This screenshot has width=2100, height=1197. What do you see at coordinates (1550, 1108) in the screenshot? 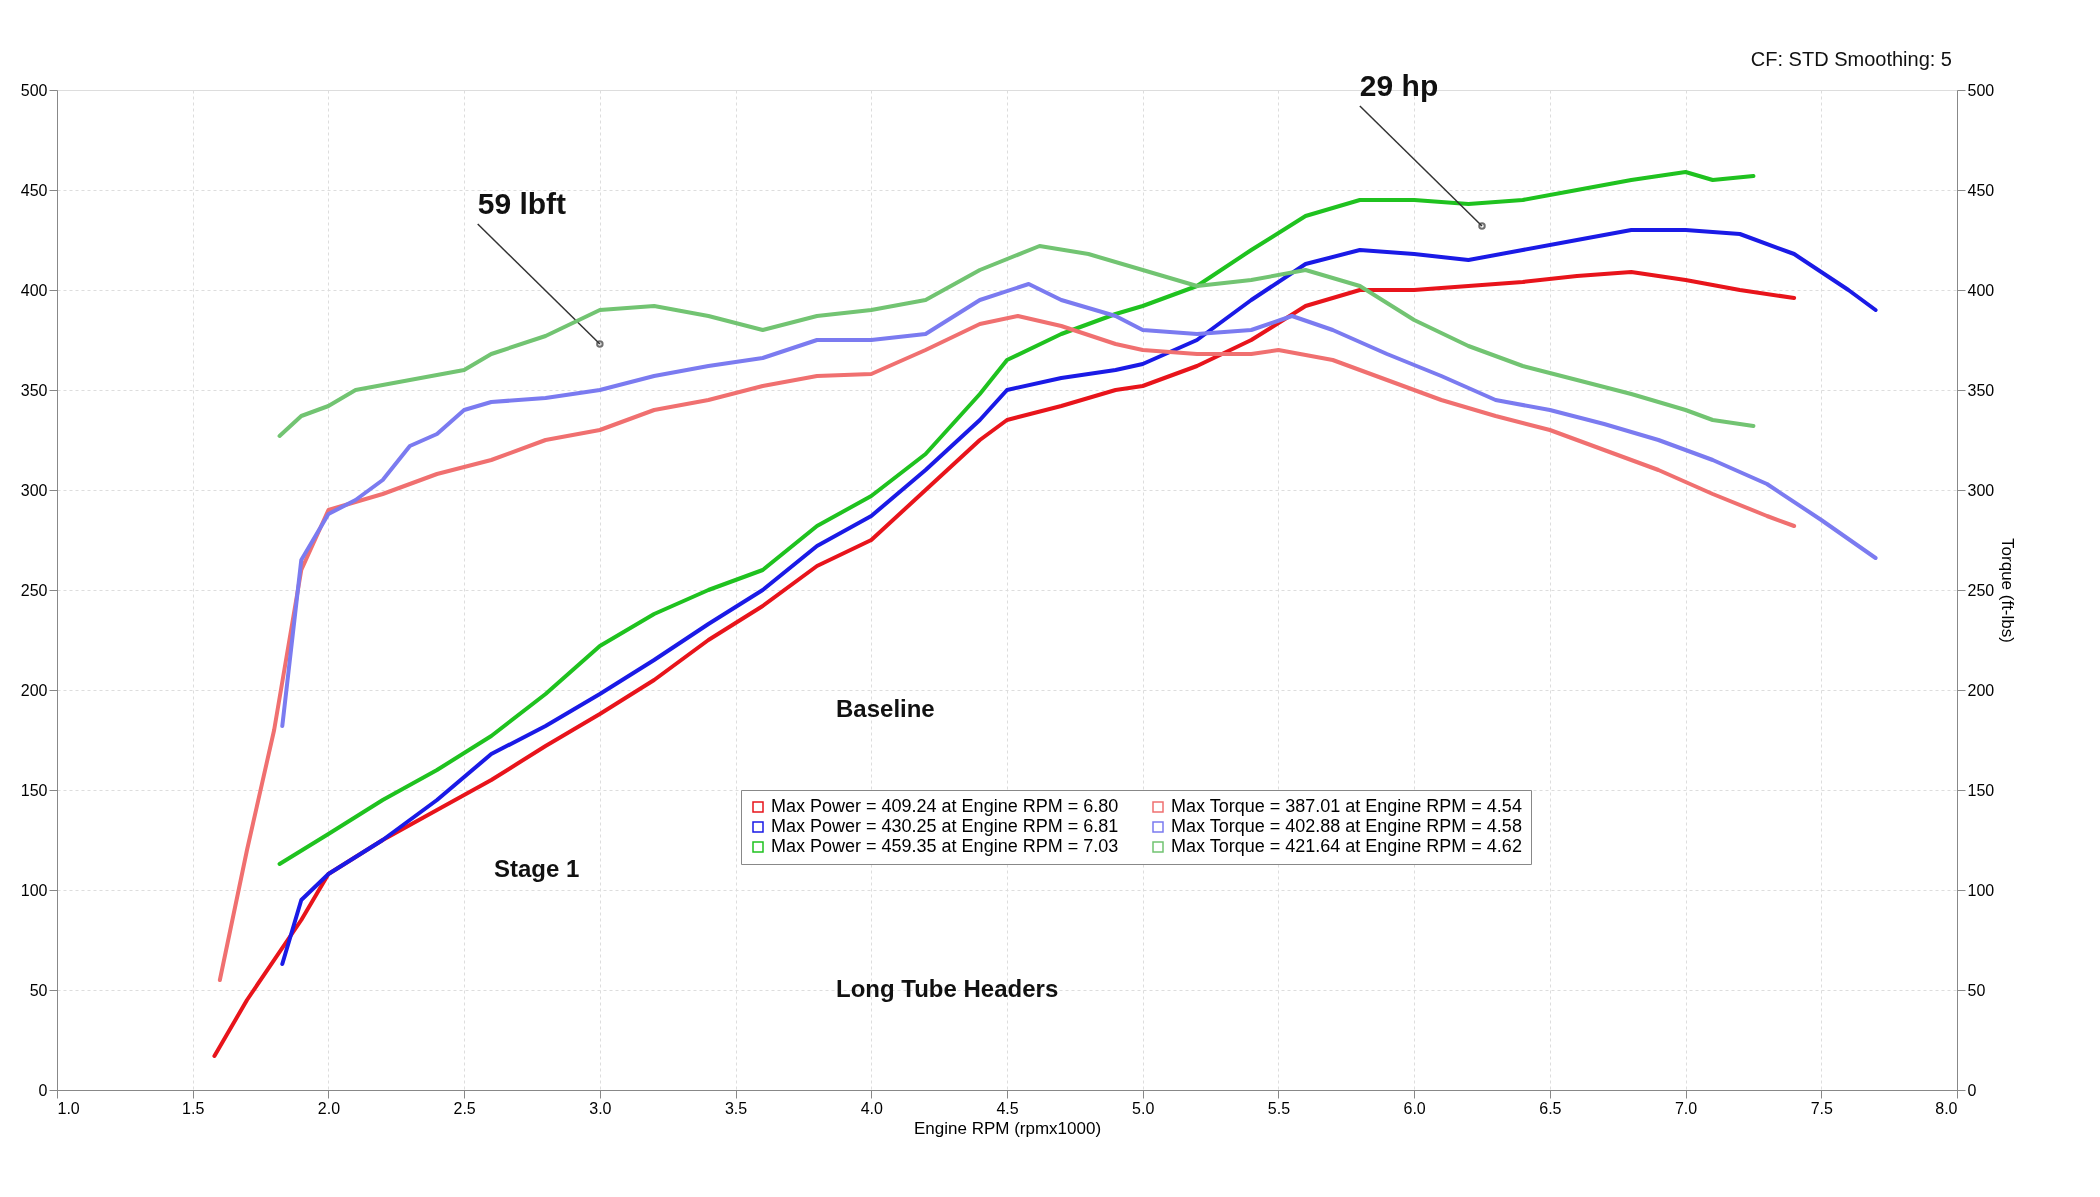
I see `x-tick-label: 6.5` at bounding box center [1550, 1108].